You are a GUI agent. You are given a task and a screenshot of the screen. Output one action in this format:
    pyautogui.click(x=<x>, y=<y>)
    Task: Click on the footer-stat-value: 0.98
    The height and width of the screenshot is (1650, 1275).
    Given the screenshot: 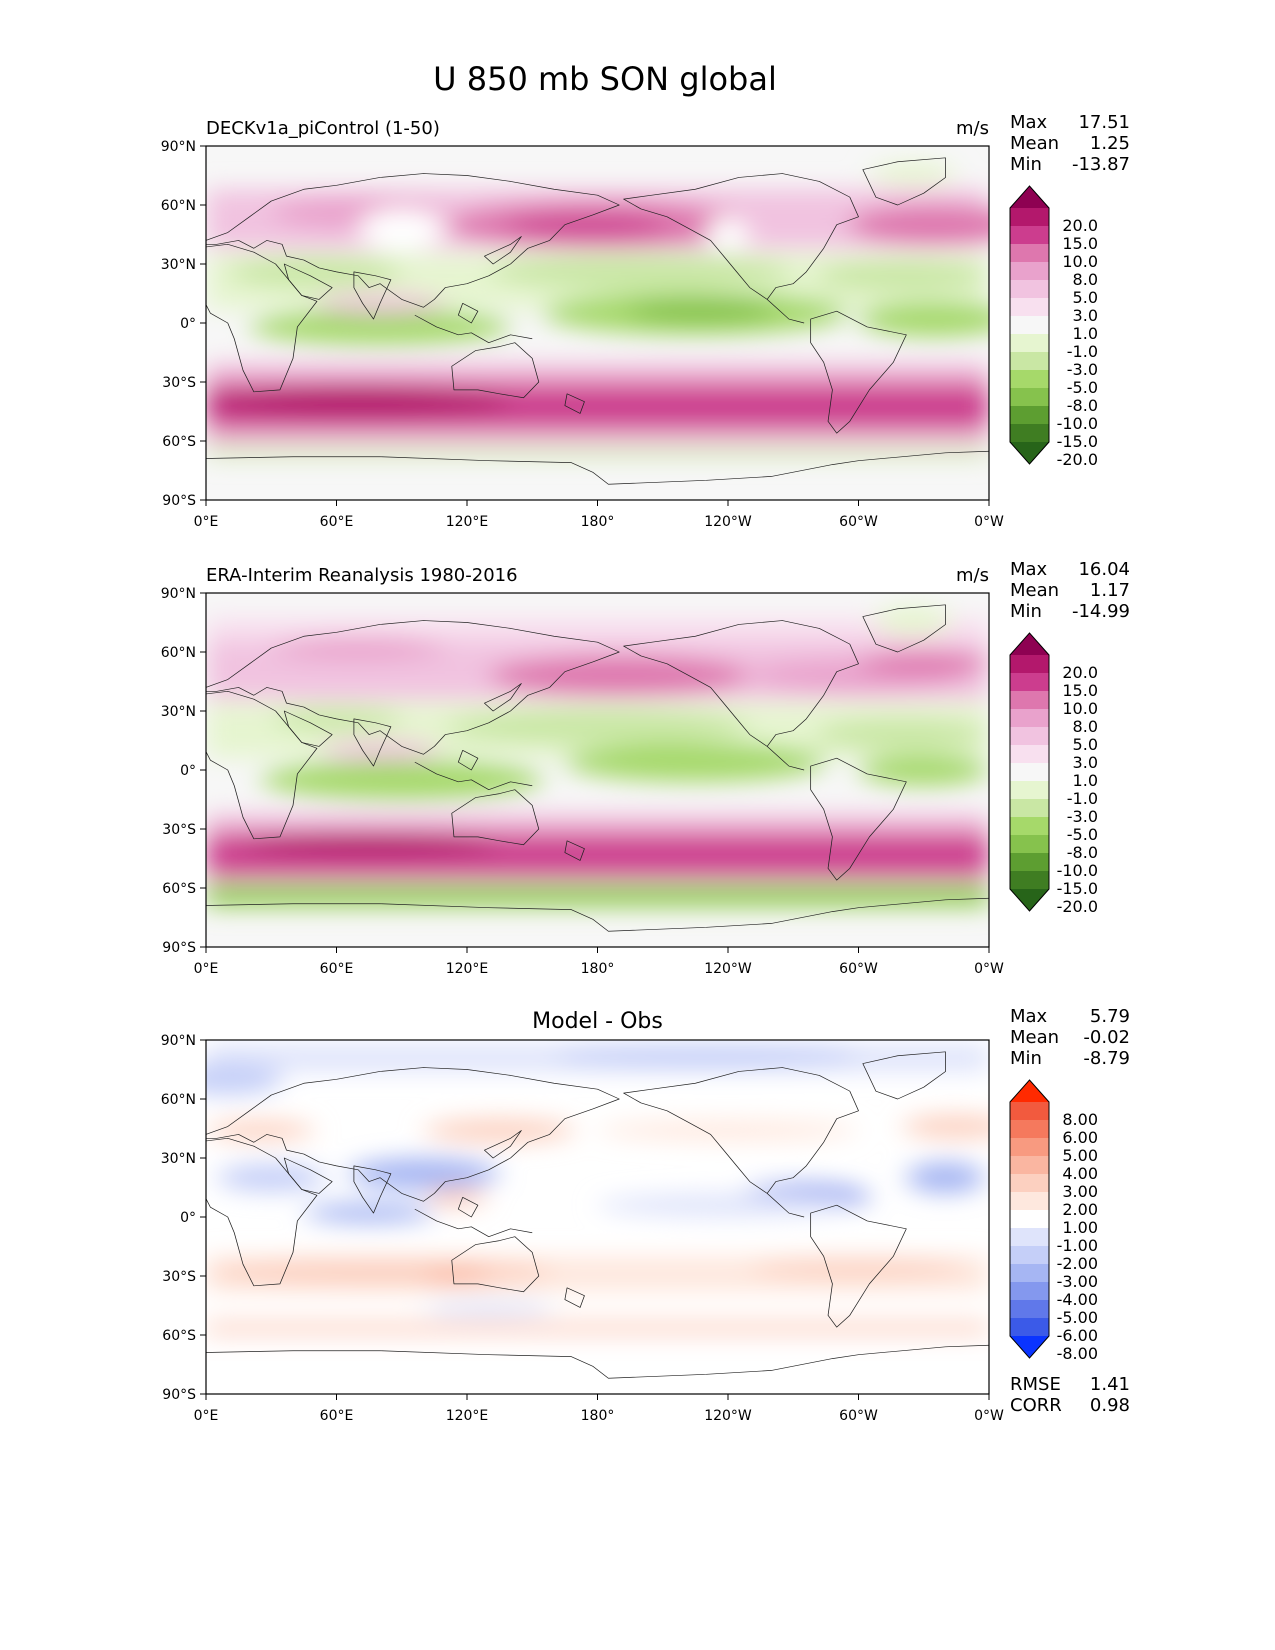 What is the action you would take?
    pyautogui.click(x=1110, y=1405)
    